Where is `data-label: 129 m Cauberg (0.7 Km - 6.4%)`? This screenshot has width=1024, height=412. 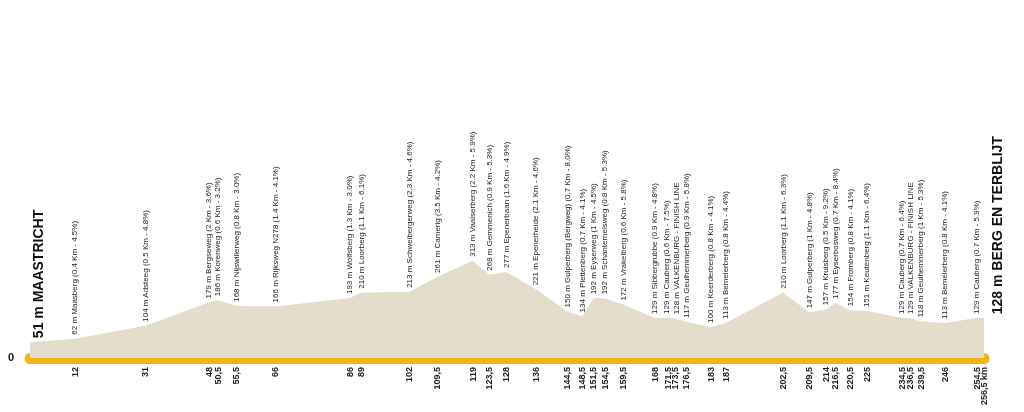
data-label: 129 m Cauberg (0.7 Km - 6.4%) is located at coordinates (901, 257).